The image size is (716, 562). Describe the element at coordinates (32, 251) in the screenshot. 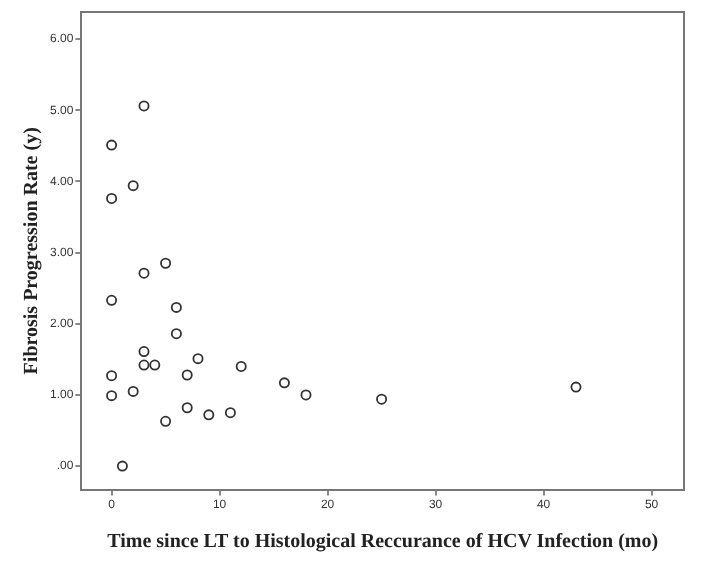

I see `y-axis-title: Fibrosis Progression Rate (y)` at that location.